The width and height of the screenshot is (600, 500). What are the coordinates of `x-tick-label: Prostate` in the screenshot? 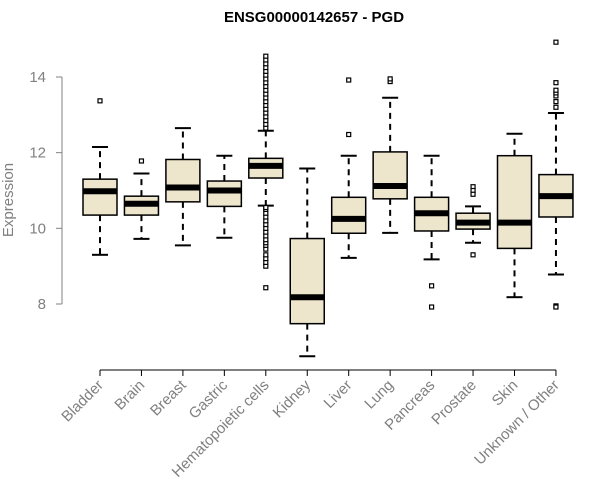 It's located at (454, 403).